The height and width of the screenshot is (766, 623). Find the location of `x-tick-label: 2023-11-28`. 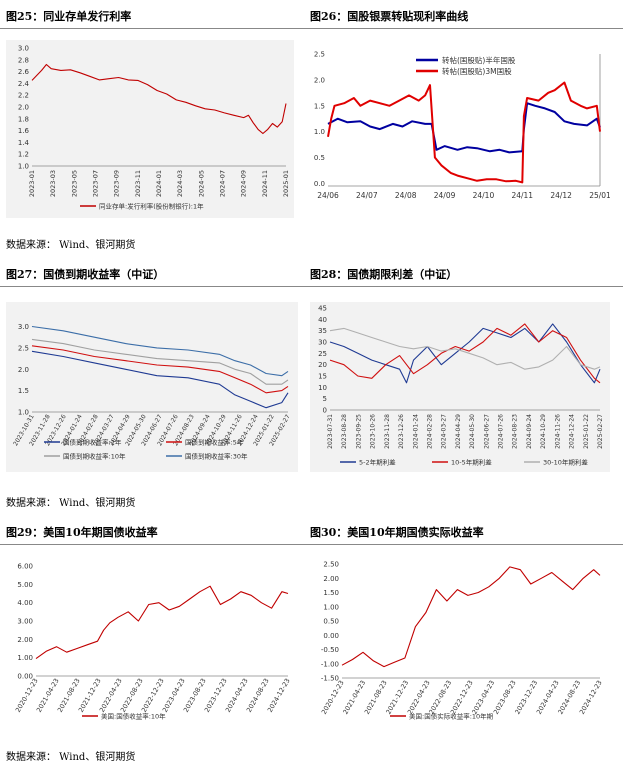

x-tick-label: 2023-11-28 is located at coordinates (387, 431).